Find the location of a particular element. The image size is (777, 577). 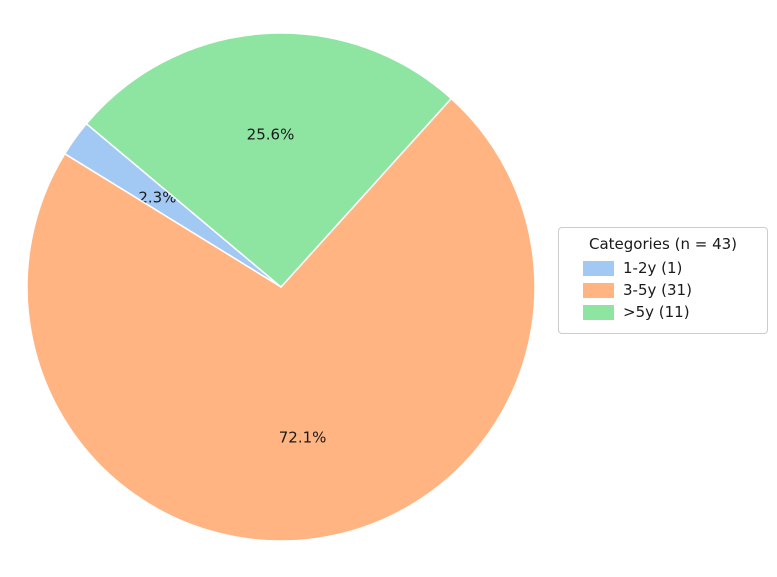

legend-title: Categories (n = 43) is located at coordinates (663, 244).